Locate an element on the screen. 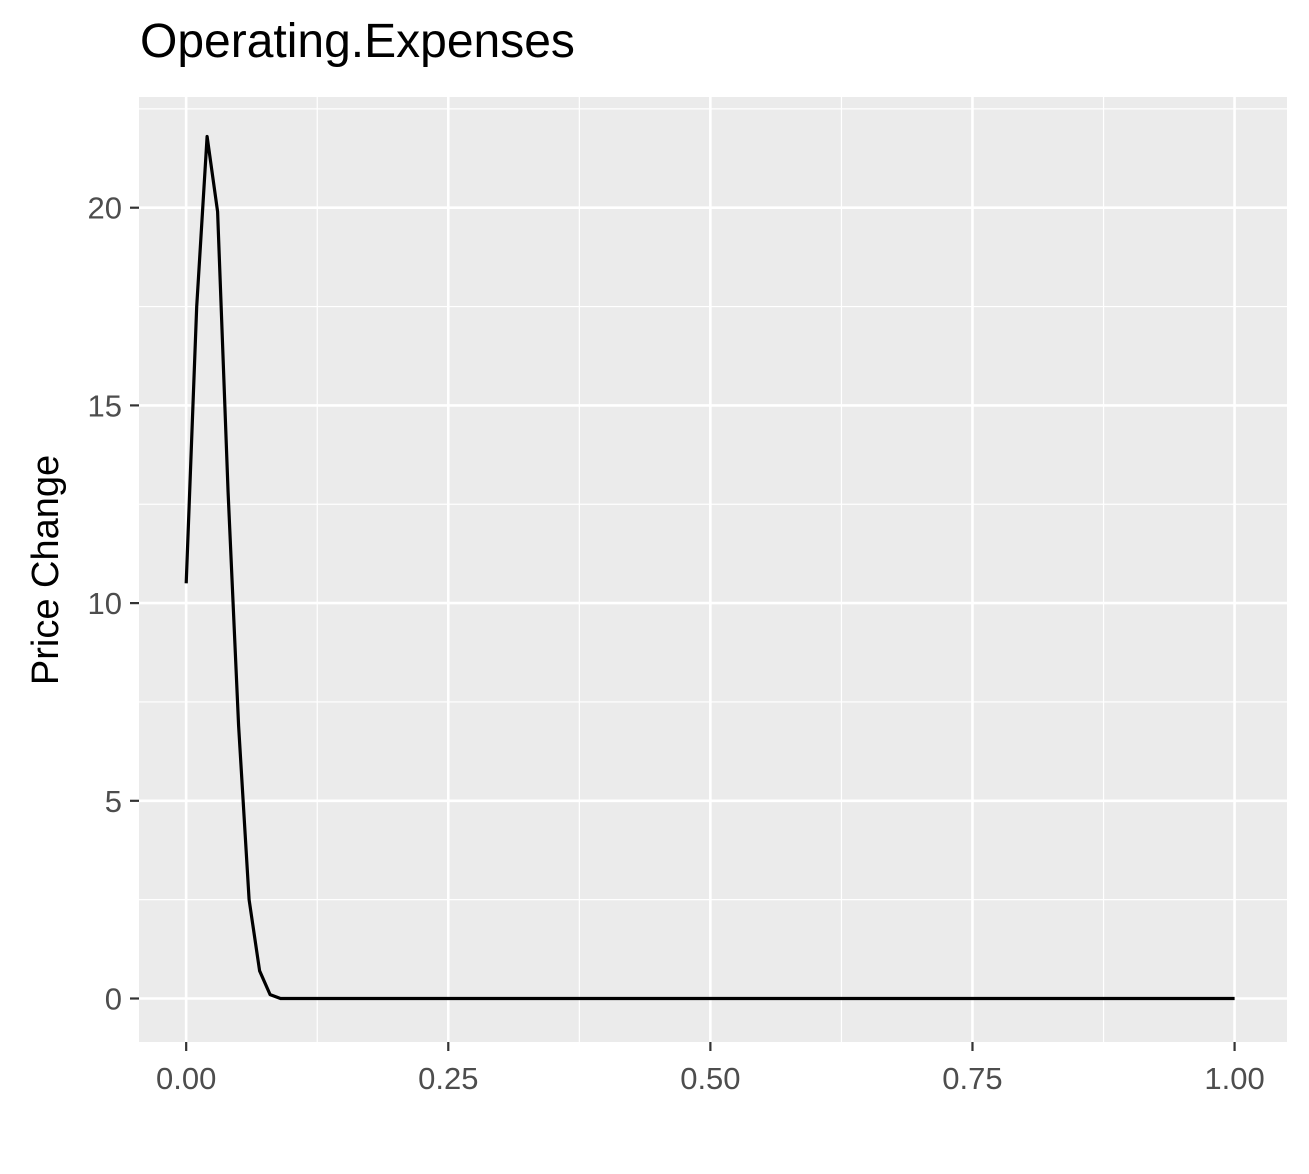  y-axis: 0 5 10 15 20 is located at coordinates (113, 604).